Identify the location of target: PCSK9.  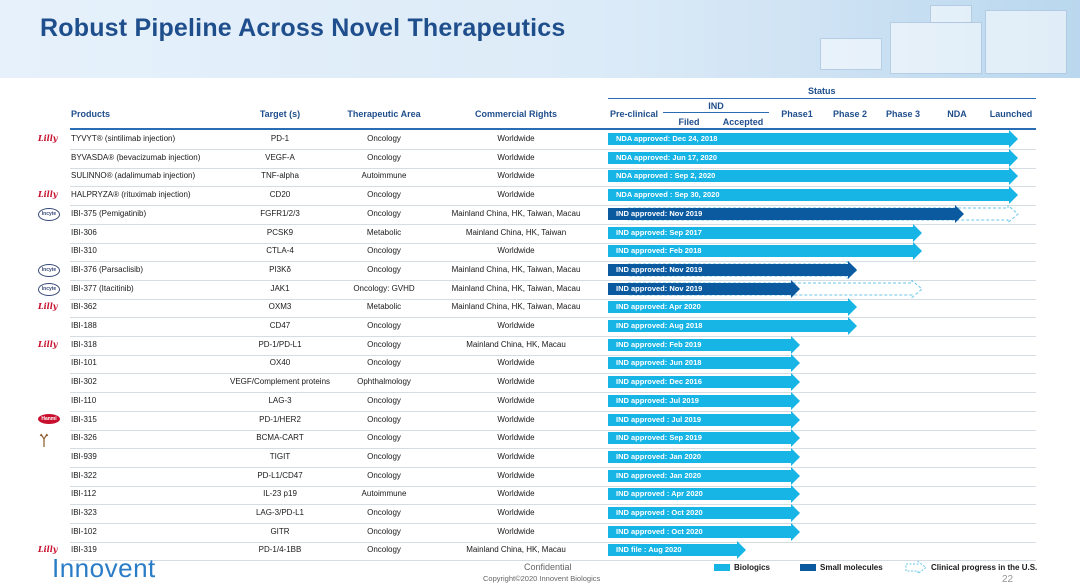
(280, 232).